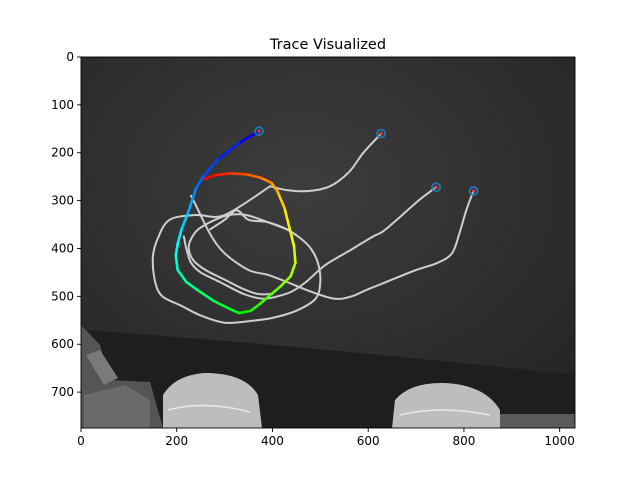  I want to click on x-tick-label: 600, so click(368, 441).